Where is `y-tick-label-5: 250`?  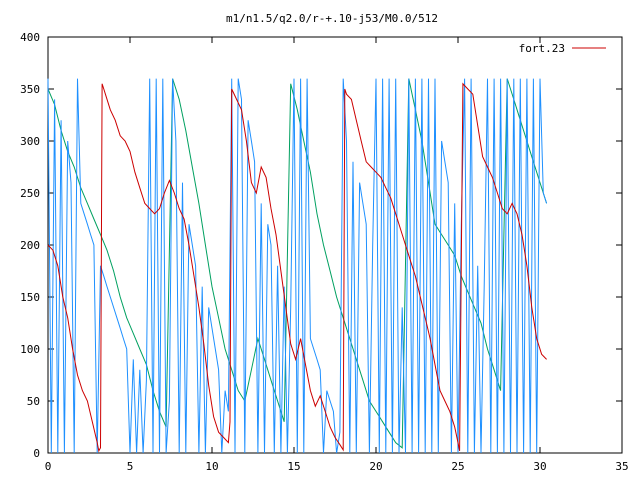 y-tick-label-5: 250 is located at coordinates (30, 193).